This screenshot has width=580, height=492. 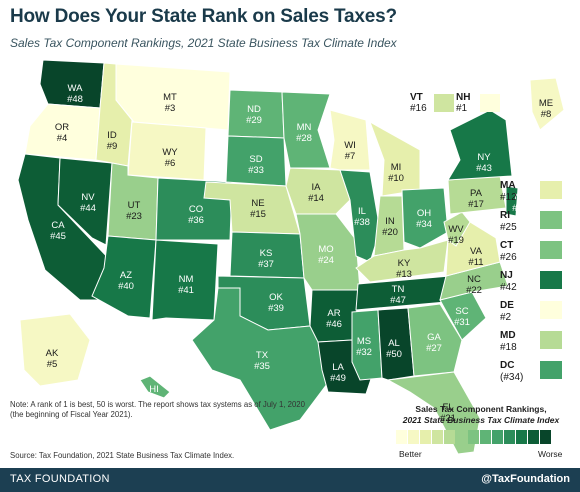 What do you see at coordinates (519, 282) in the screenshot?
I see `side-box-label-nj: NJ #42` at bounding box center [519, 282].